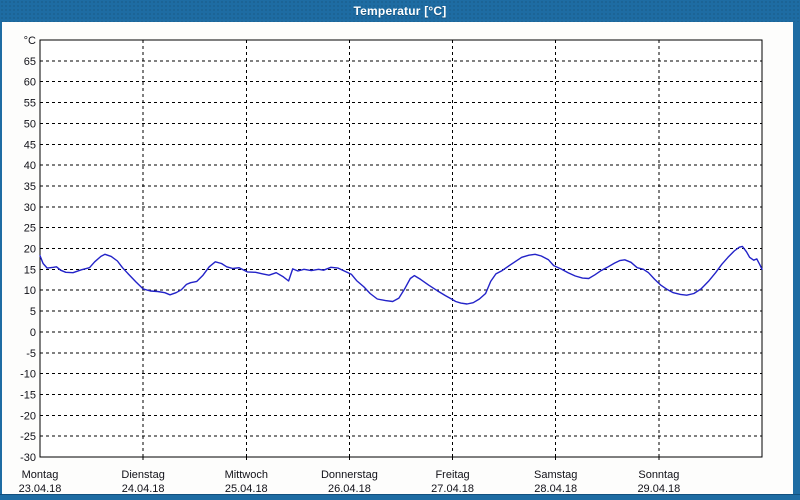  What do you see at coordinates (30, 229) in the screenshot?
I see `y-tick-label: 25` at bounding box center [30, 229].